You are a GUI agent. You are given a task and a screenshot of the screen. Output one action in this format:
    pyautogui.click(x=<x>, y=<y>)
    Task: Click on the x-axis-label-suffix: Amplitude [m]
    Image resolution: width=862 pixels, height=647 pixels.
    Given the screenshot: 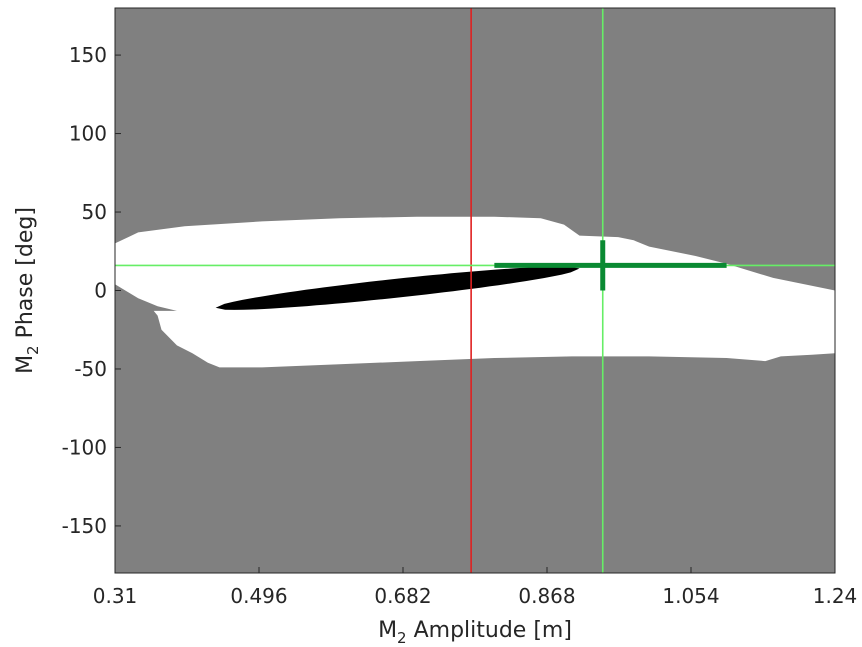 What is the action you would take?
    pyautogui.click(x=489, y=630)
    